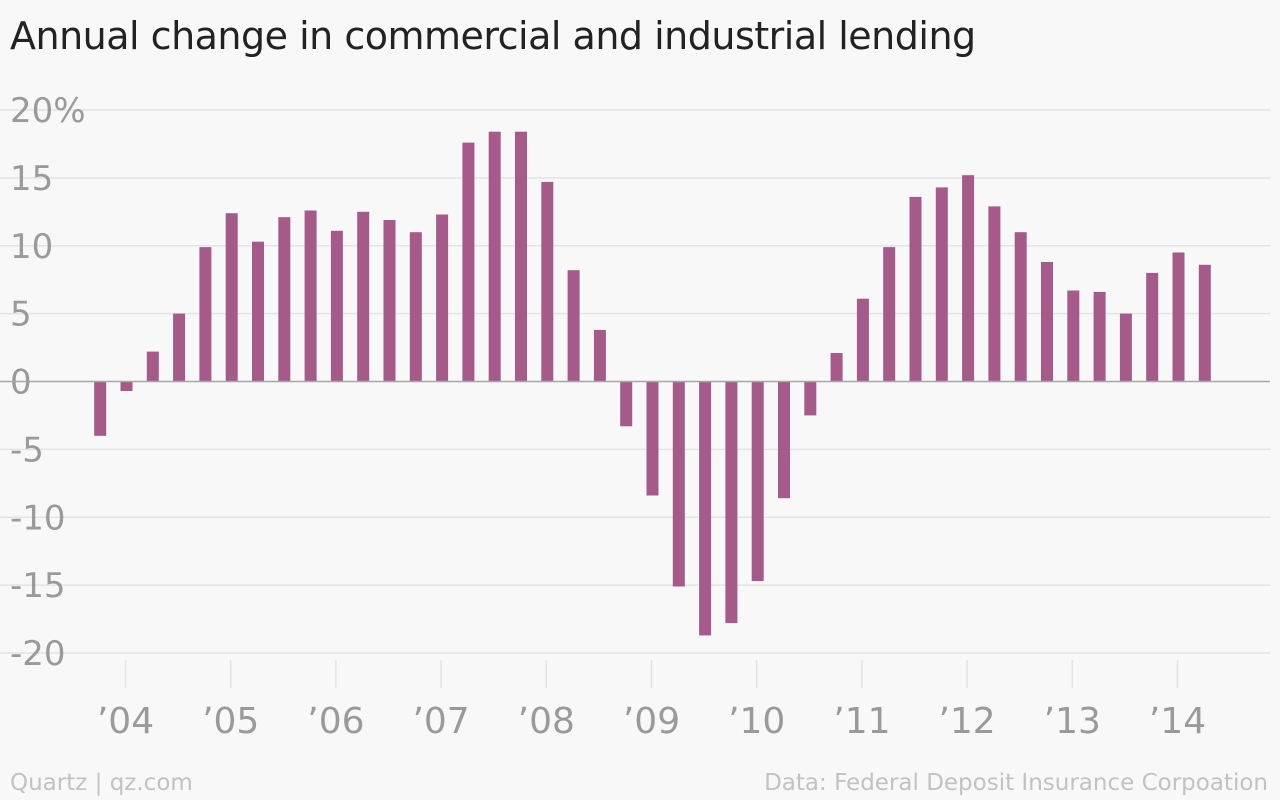 This screenshot has width=1280, height=800. Describe the element at coordinates (546, 721) in the screenshot. I see `x-tick-label: ’08` at that location.